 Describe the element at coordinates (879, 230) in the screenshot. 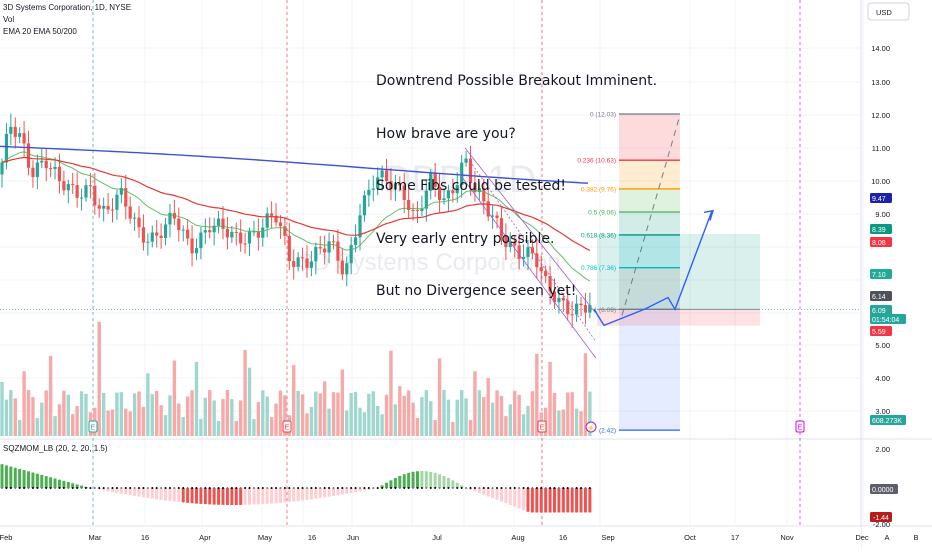

I see `price-badge-label: 8.39` at that location.